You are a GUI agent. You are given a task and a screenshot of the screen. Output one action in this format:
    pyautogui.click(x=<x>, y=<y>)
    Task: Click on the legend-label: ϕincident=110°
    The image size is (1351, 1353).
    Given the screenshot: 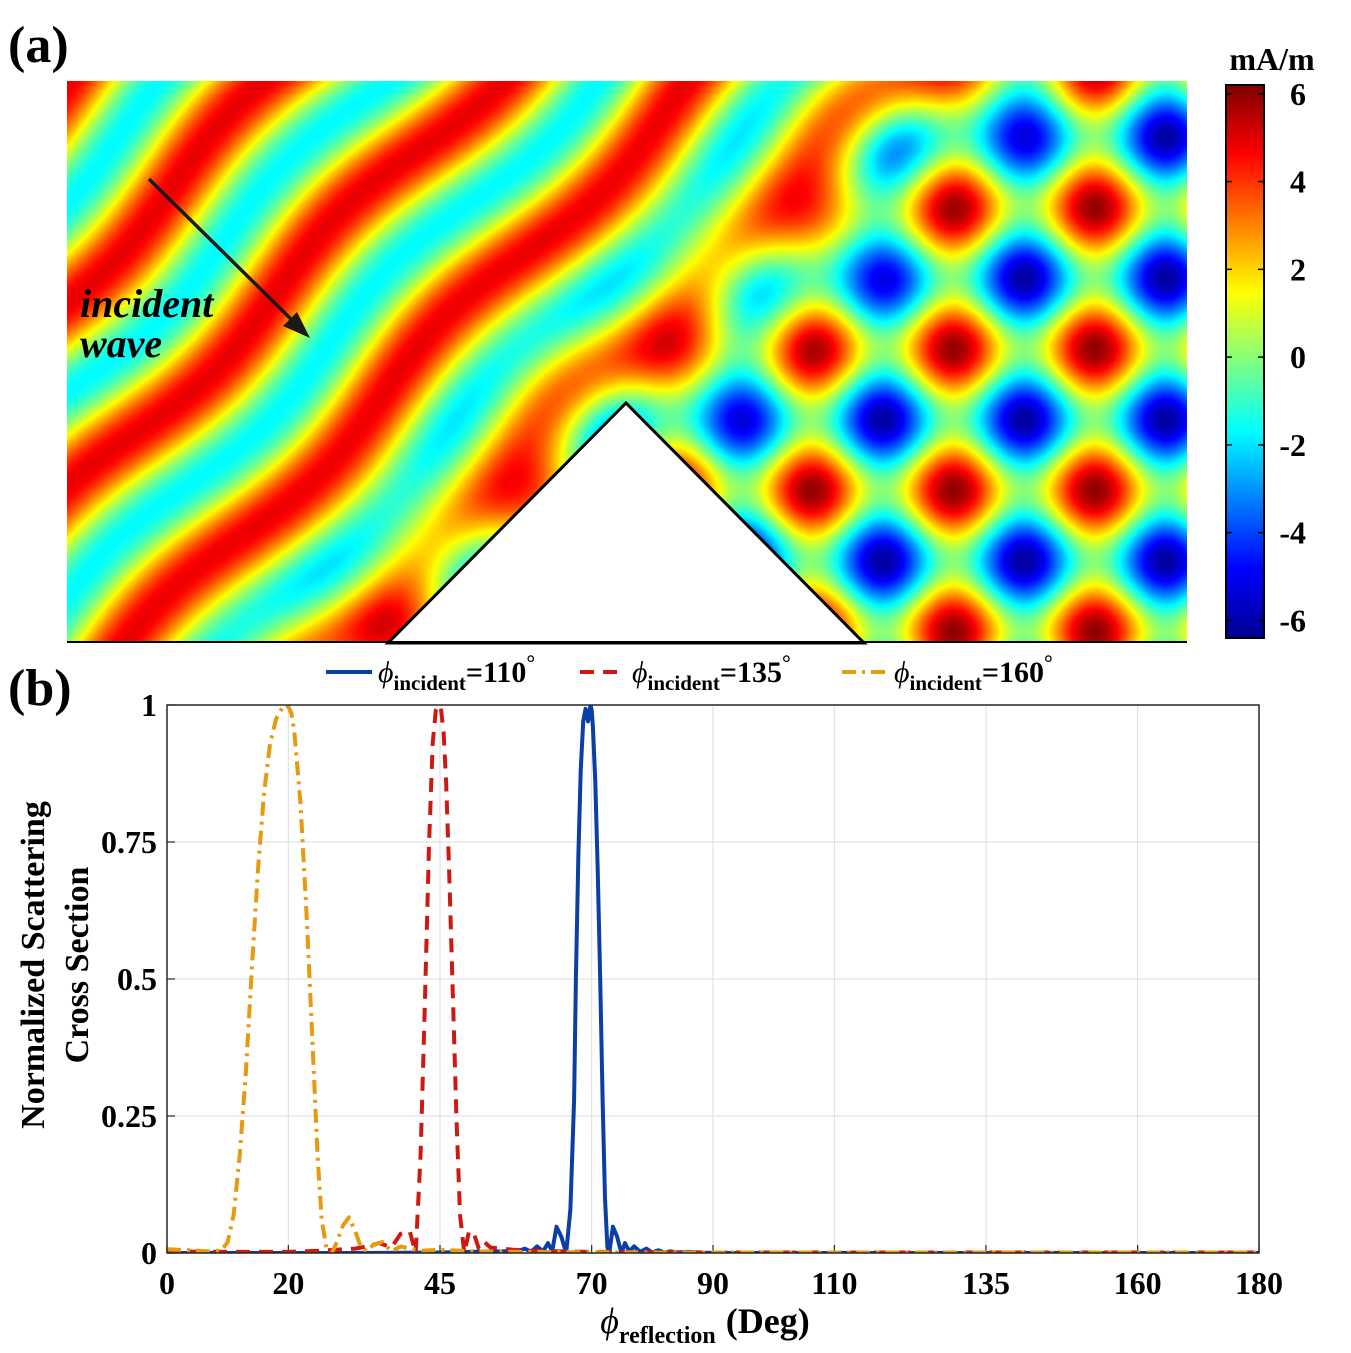 What is the action you would take?
    pyautogui.click(x=456, y=672)
    